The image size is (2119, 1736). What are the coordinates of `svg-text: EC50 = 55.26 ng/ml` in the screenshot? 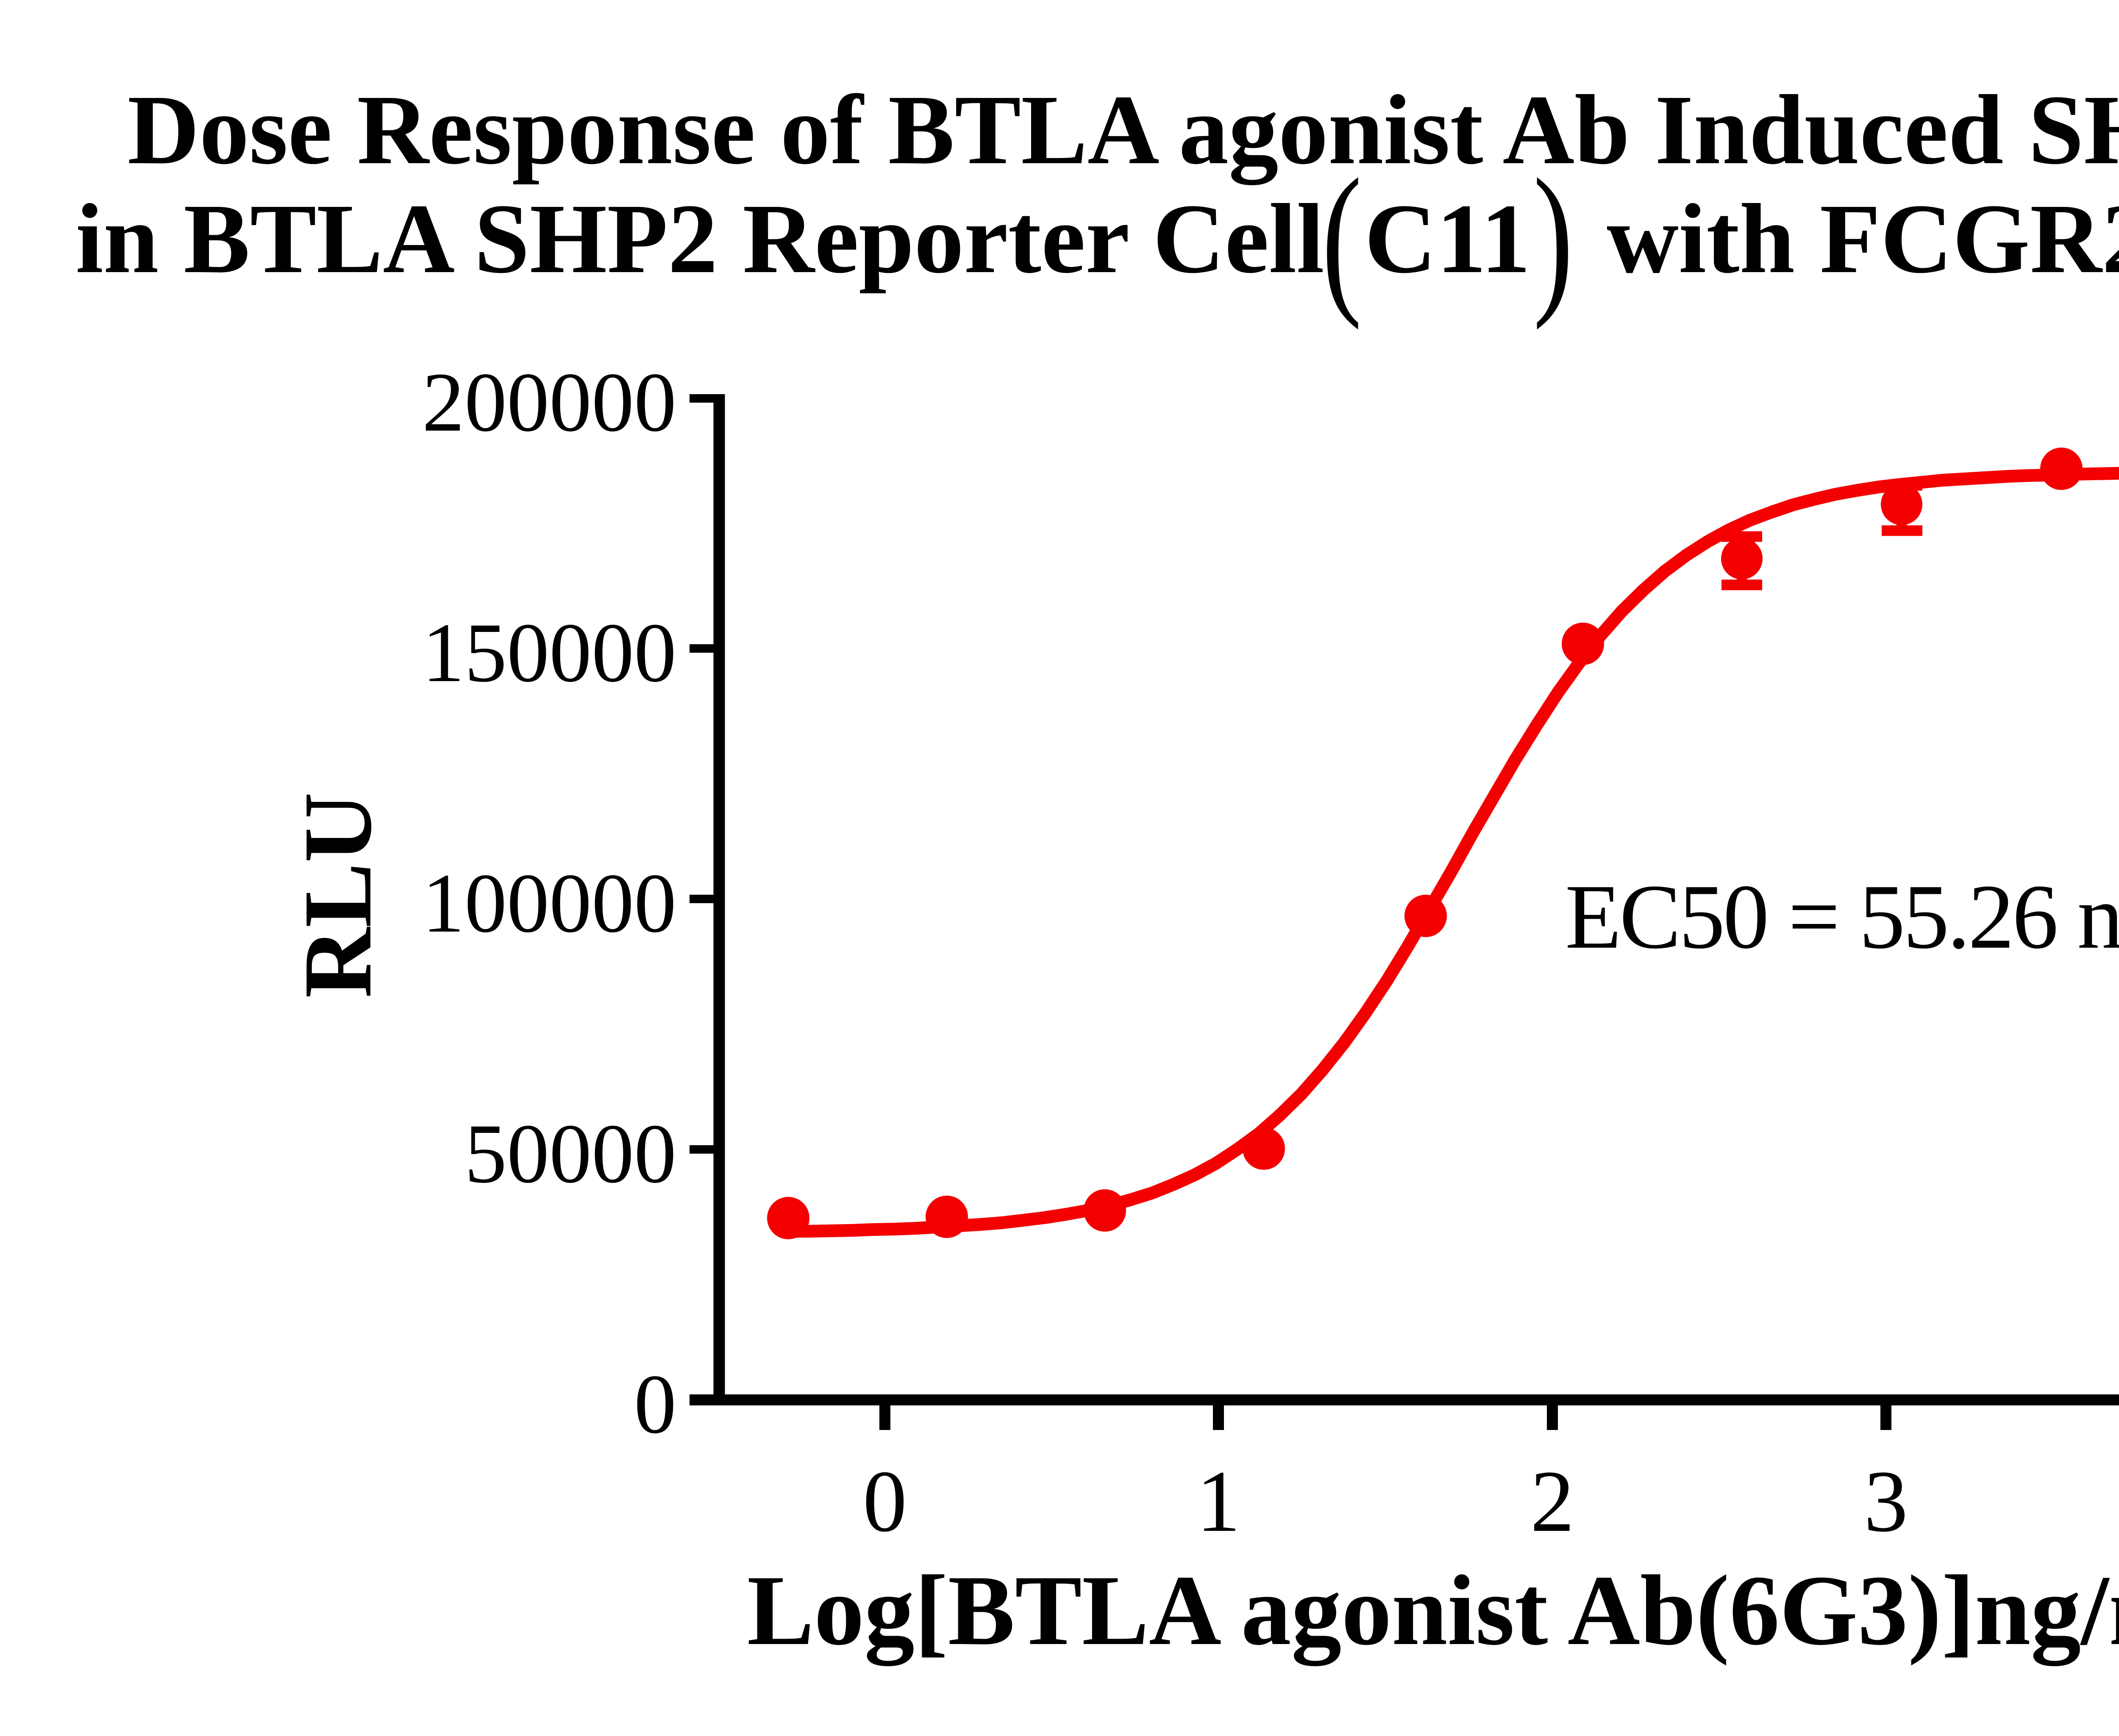 It's located at (1842, 917).